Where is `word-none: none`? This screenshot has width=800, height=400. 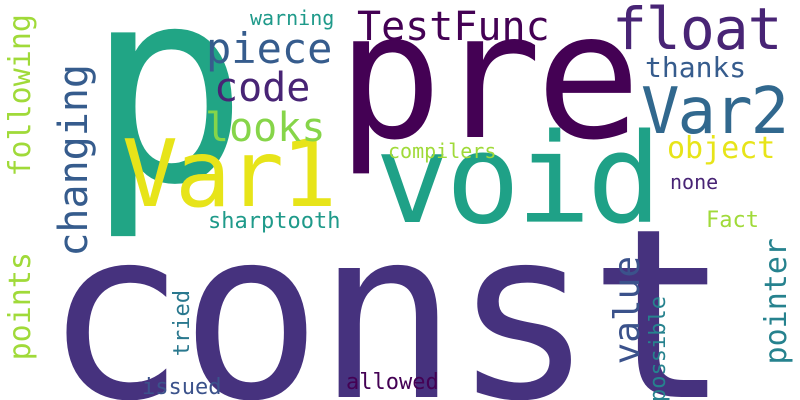
word-none: none is located at coordinates (694, 182).